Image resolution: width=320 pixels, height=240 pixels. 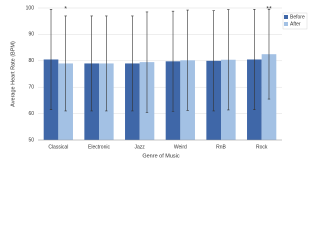 I want to click on y-tick-label: 70, so click(x=31, y=88).